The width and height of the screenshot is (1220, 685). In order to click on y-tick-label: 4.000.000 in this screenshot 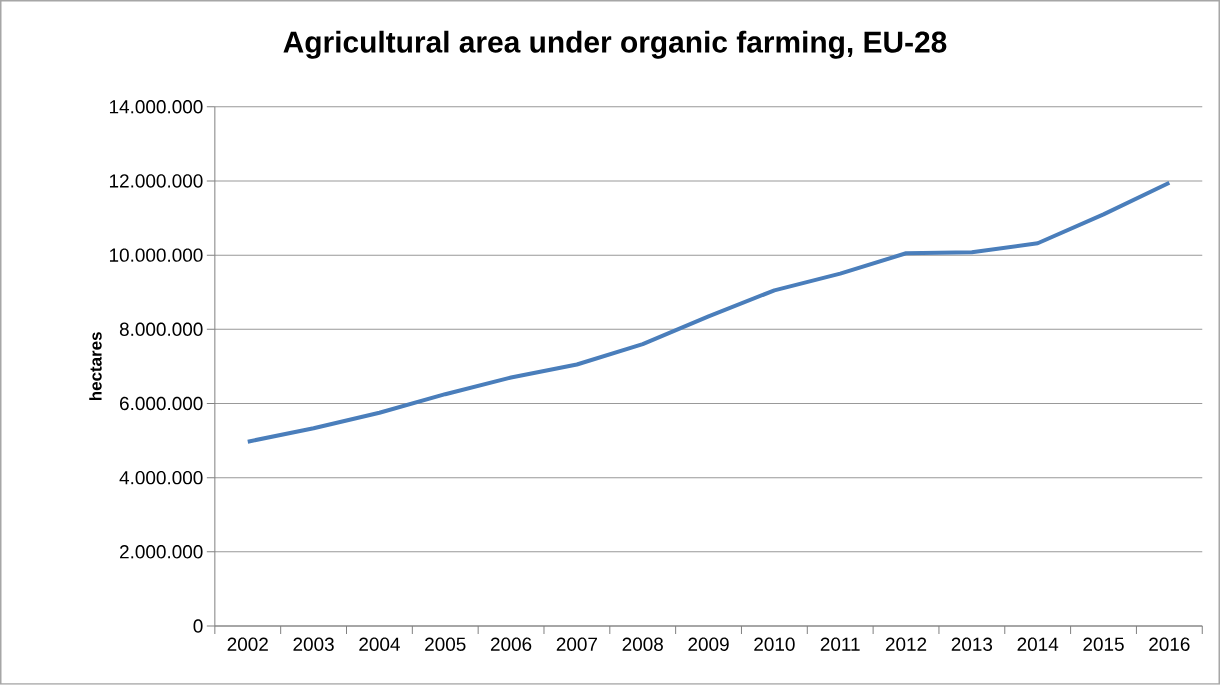, I will do `click(161, 478)`.